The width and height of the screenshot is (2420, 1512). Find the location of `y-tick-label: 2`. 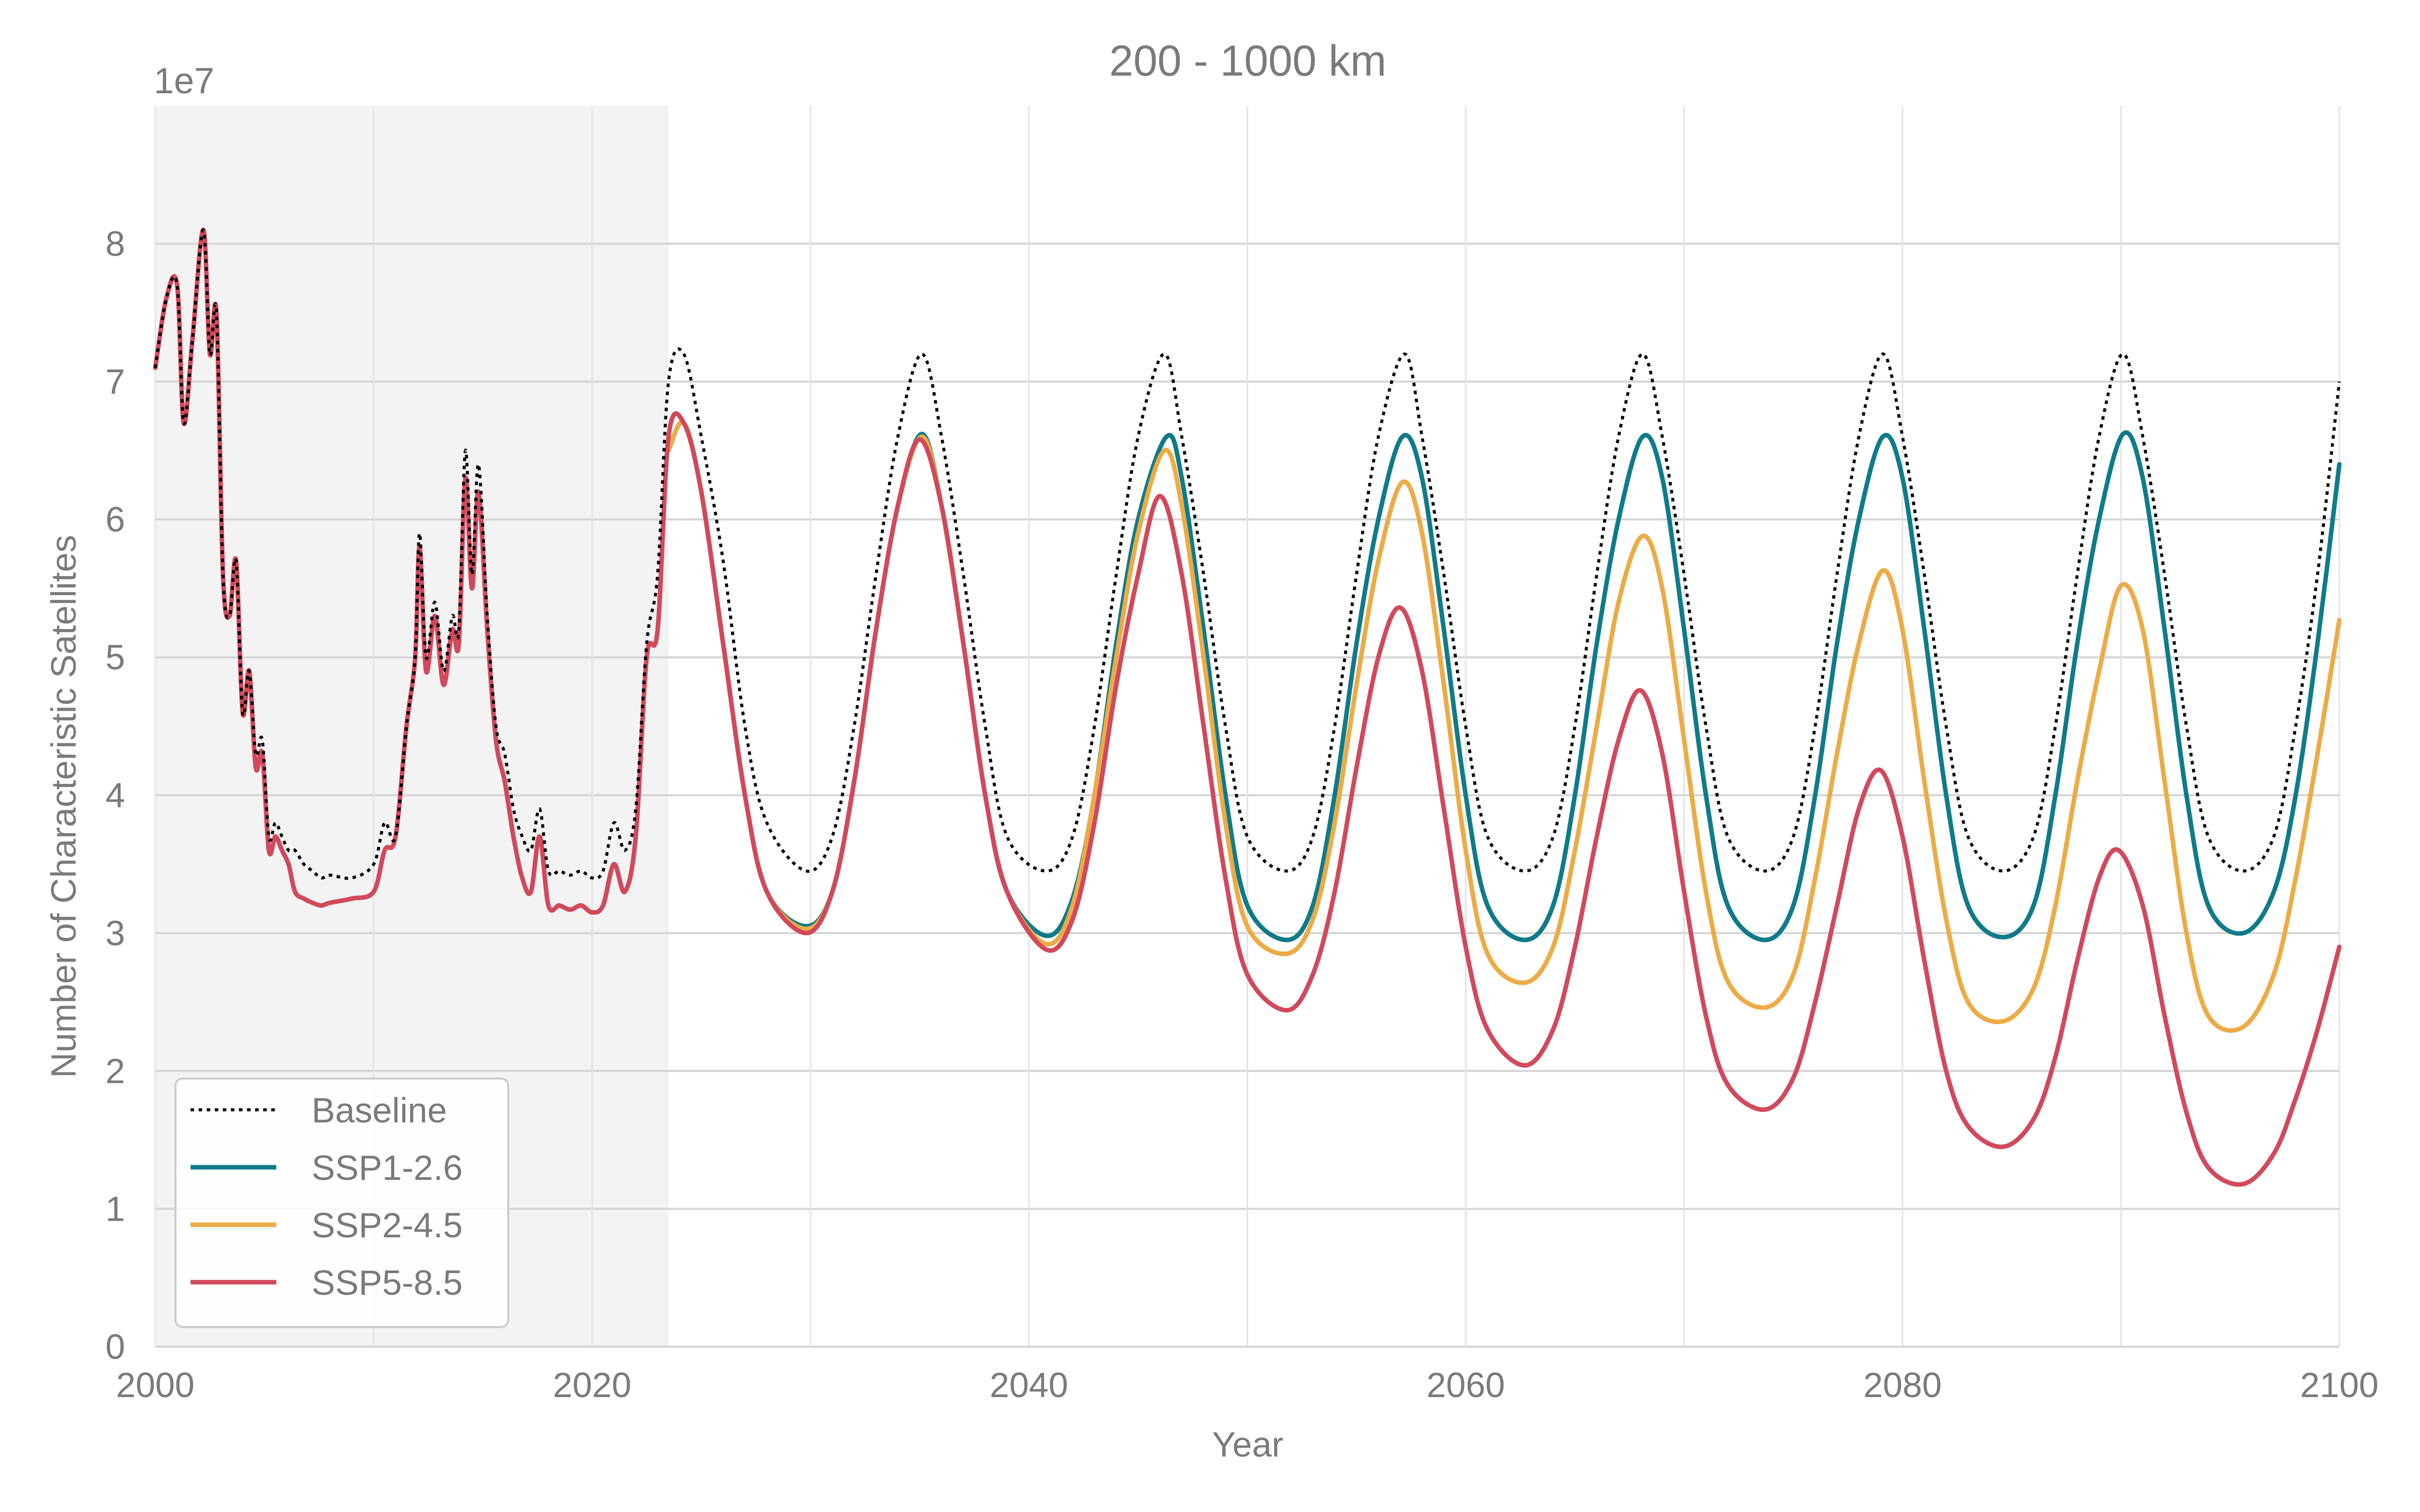

y-tick-label: 2 is located at coordinates (115, 1071).